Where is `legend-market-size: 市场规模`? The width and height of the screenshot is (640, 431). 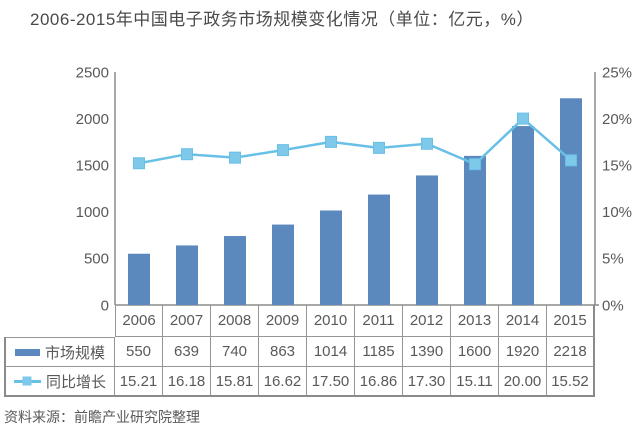 legend-market-size: 市场规模 is located at coordinates (59, 352).